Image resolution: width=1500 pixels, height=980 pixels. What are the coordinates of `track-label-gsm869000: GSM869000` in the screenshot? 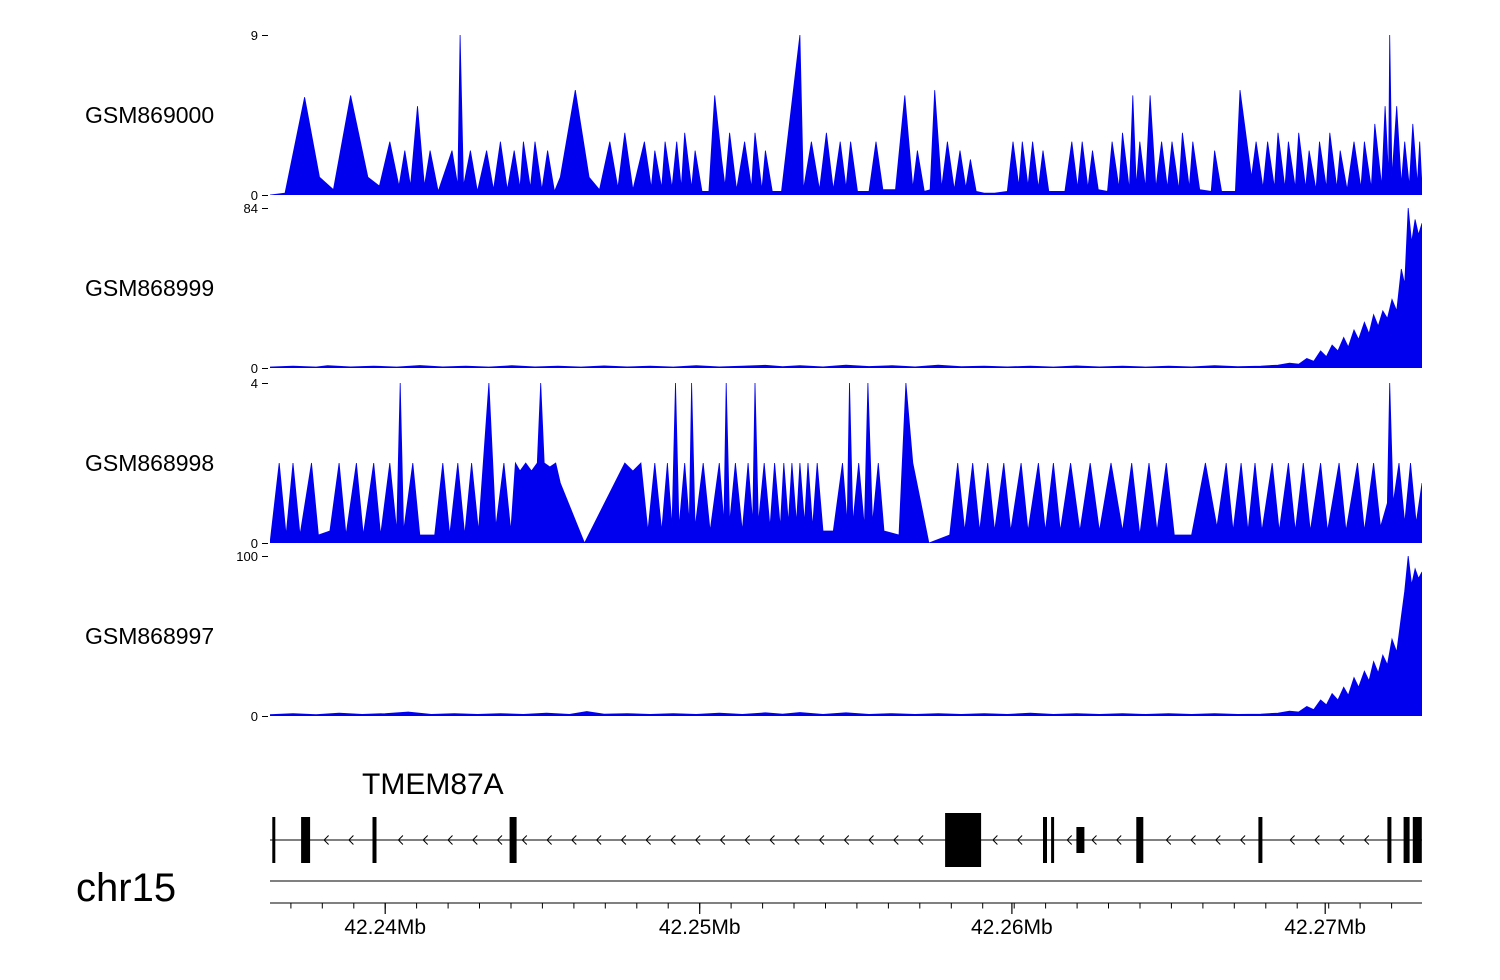 It's located at (150, 115).